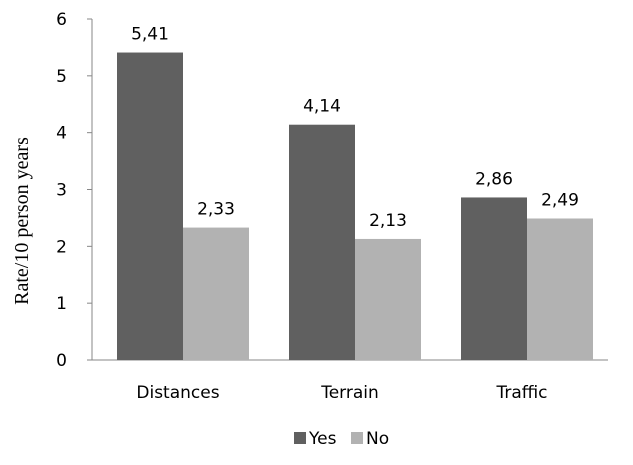 The width and height of the screenshot is (633, 465). I want to click on y-tick-label: 1, so click(61, 304).